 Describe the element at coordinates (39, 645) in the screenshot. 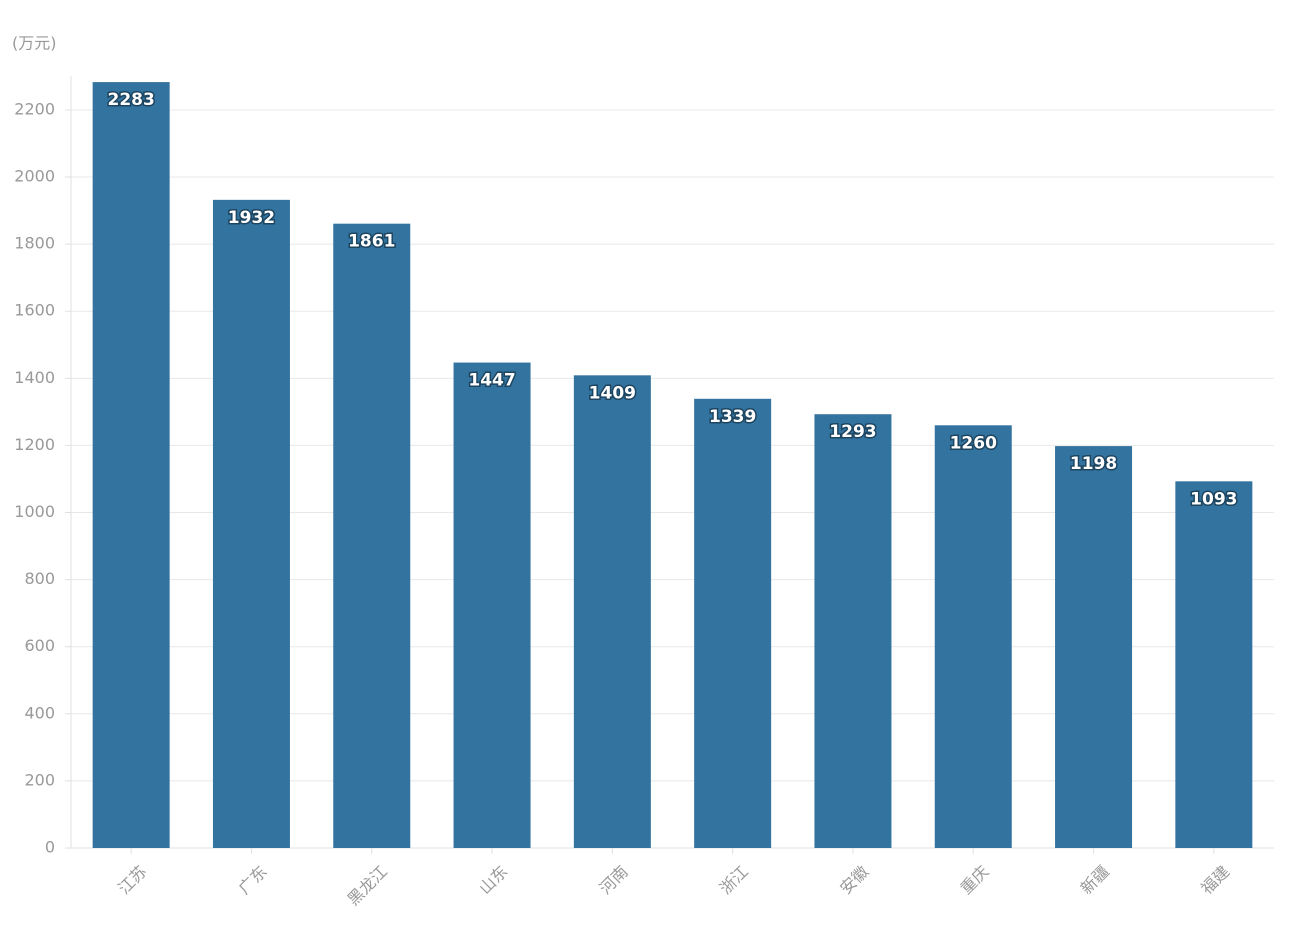

I see `y-tick-label: 600` at that location.